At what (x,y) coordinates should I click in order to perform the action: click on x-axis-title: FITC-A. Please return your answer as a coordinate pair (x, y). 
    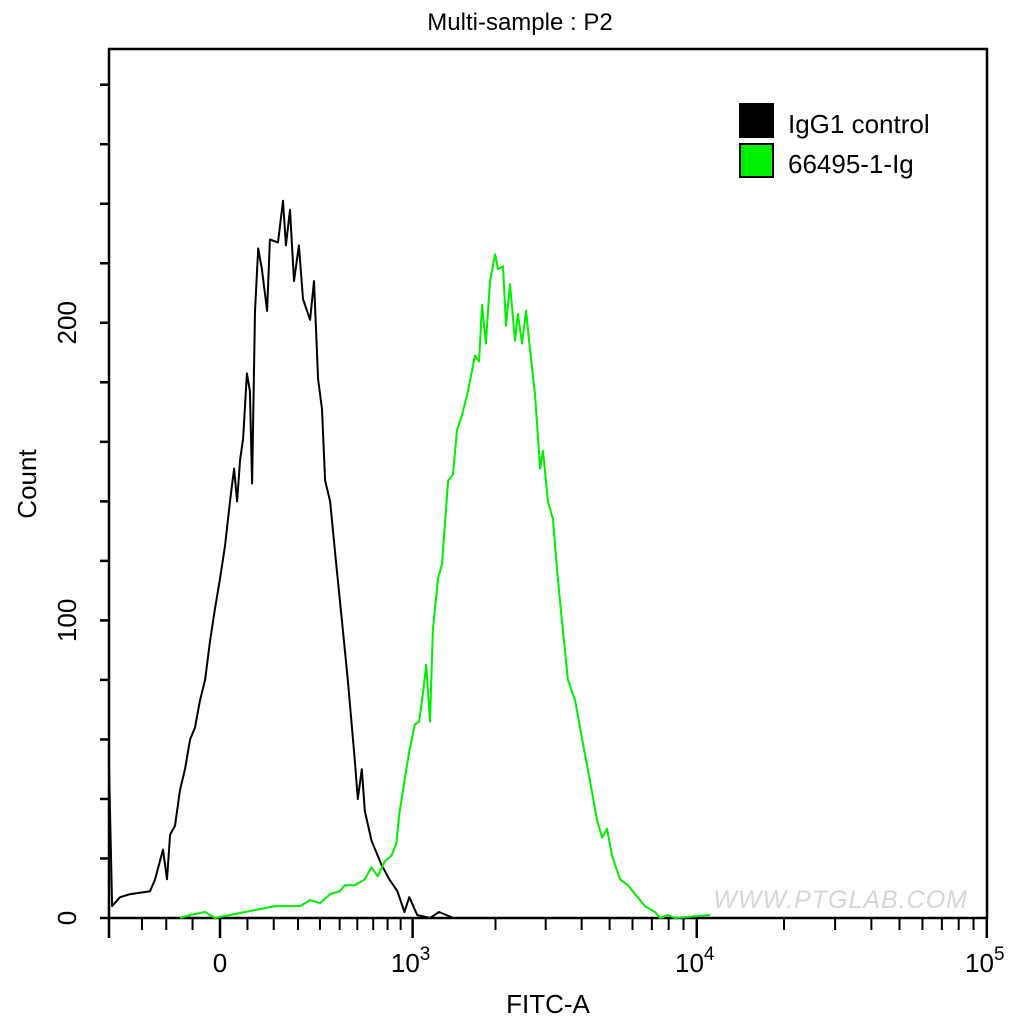
    Looking at the image, I should click on (548, 1004).